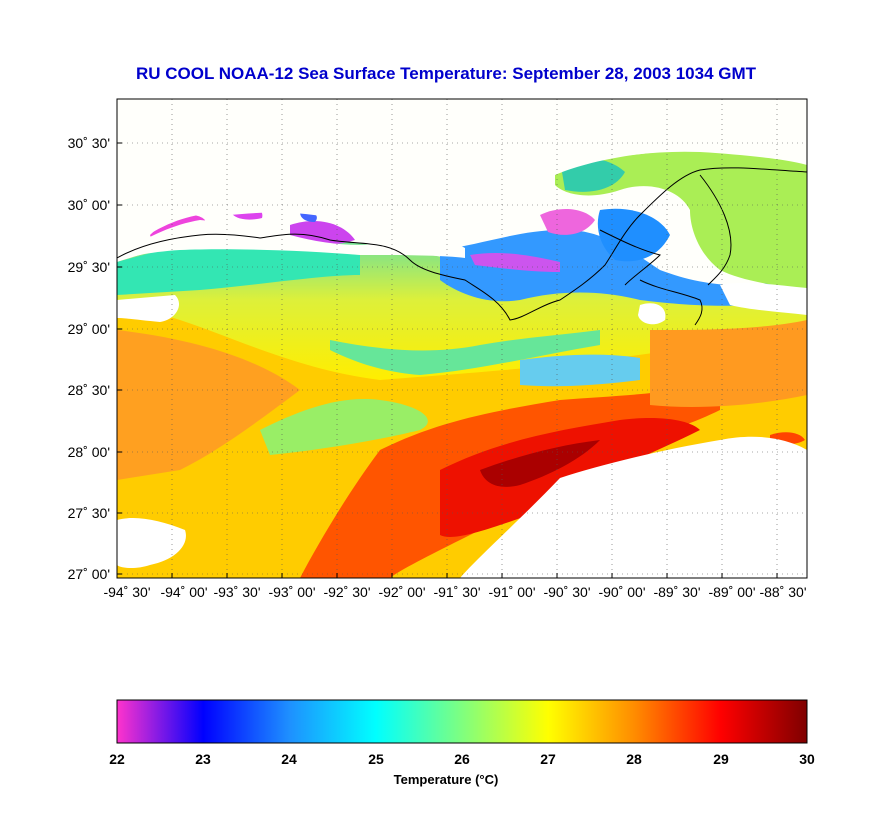  Describe the element at coordinates (88, 513) in the screenshot. I see `ytick-label: 27˚ 30'` at that location.